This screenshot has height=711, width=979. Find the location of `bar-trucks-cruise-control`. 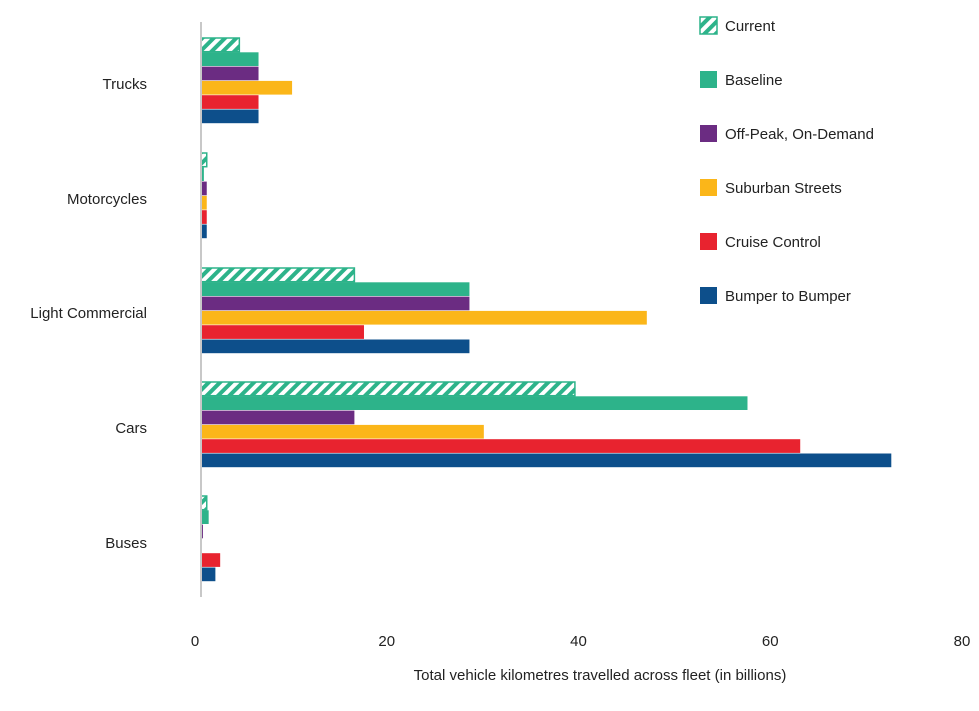

bar-trucks-cruise-control is located at coordinates (230, 102).